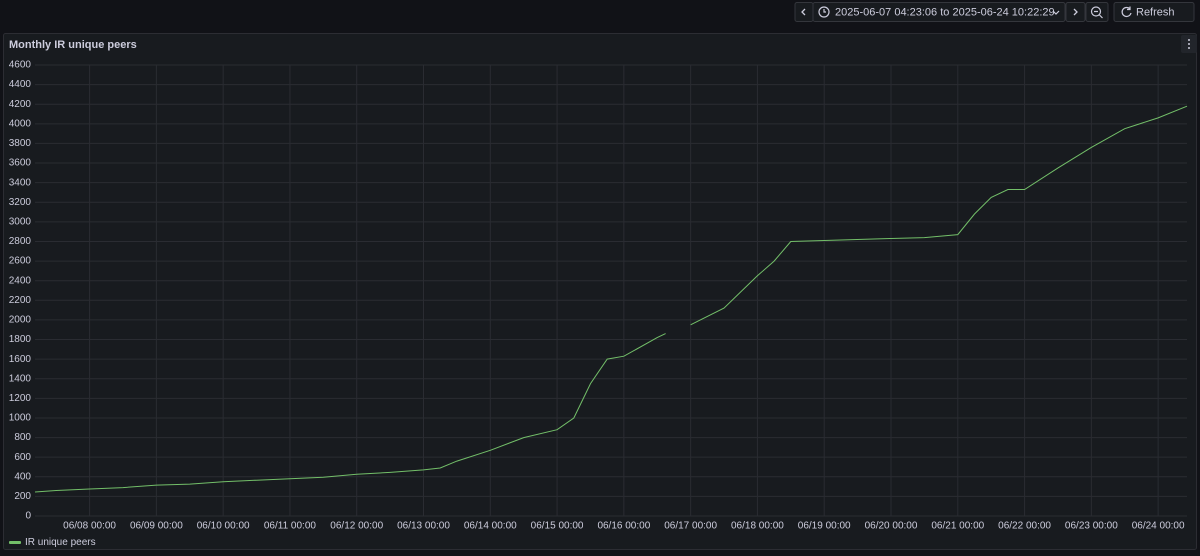 This screenshot has width=1200, height=556. I want to click on chevron-left-icon, so click(803, 12).